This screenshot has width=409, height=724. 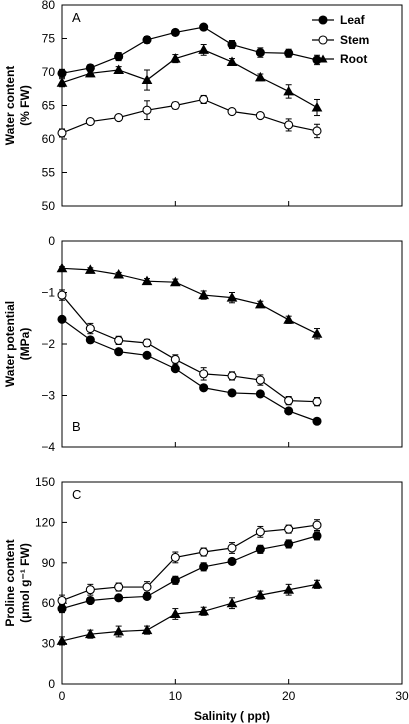 I want to click on panel-label: C, so click(x=76, y=494).